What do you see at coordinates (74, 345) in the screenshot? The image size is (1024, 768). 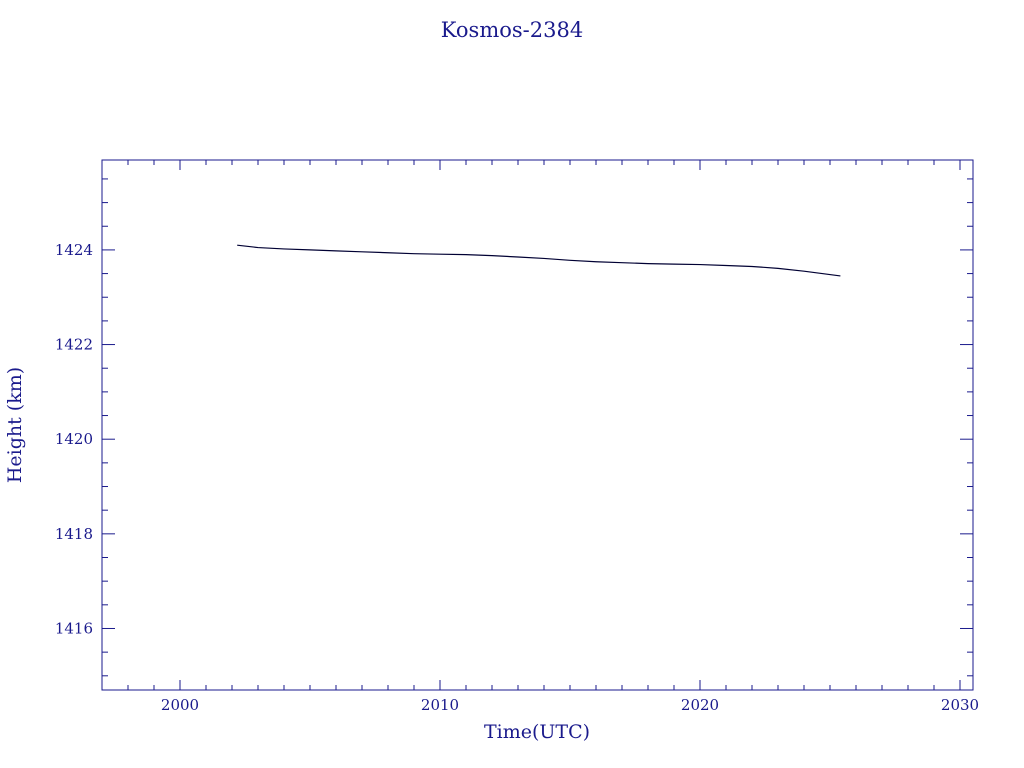 I see `y-tick-label: 1422` at bounding box center [74, 345].